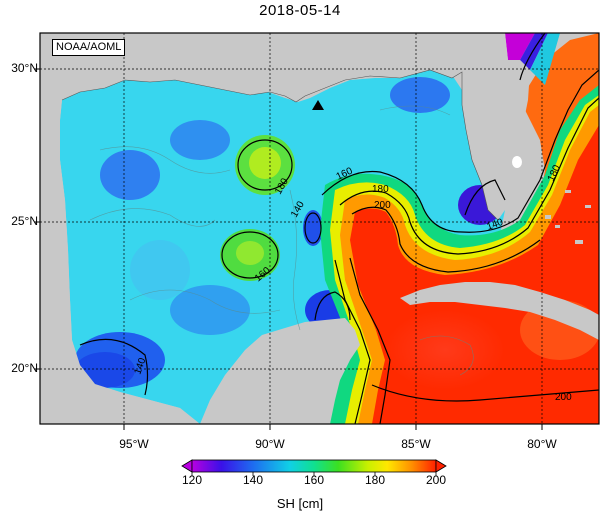 The width and height of the screenshot is (600, 515). Describe the element at coordinates (542, 444) in the screenshot. I see `lon-label: 80°W` at that location.